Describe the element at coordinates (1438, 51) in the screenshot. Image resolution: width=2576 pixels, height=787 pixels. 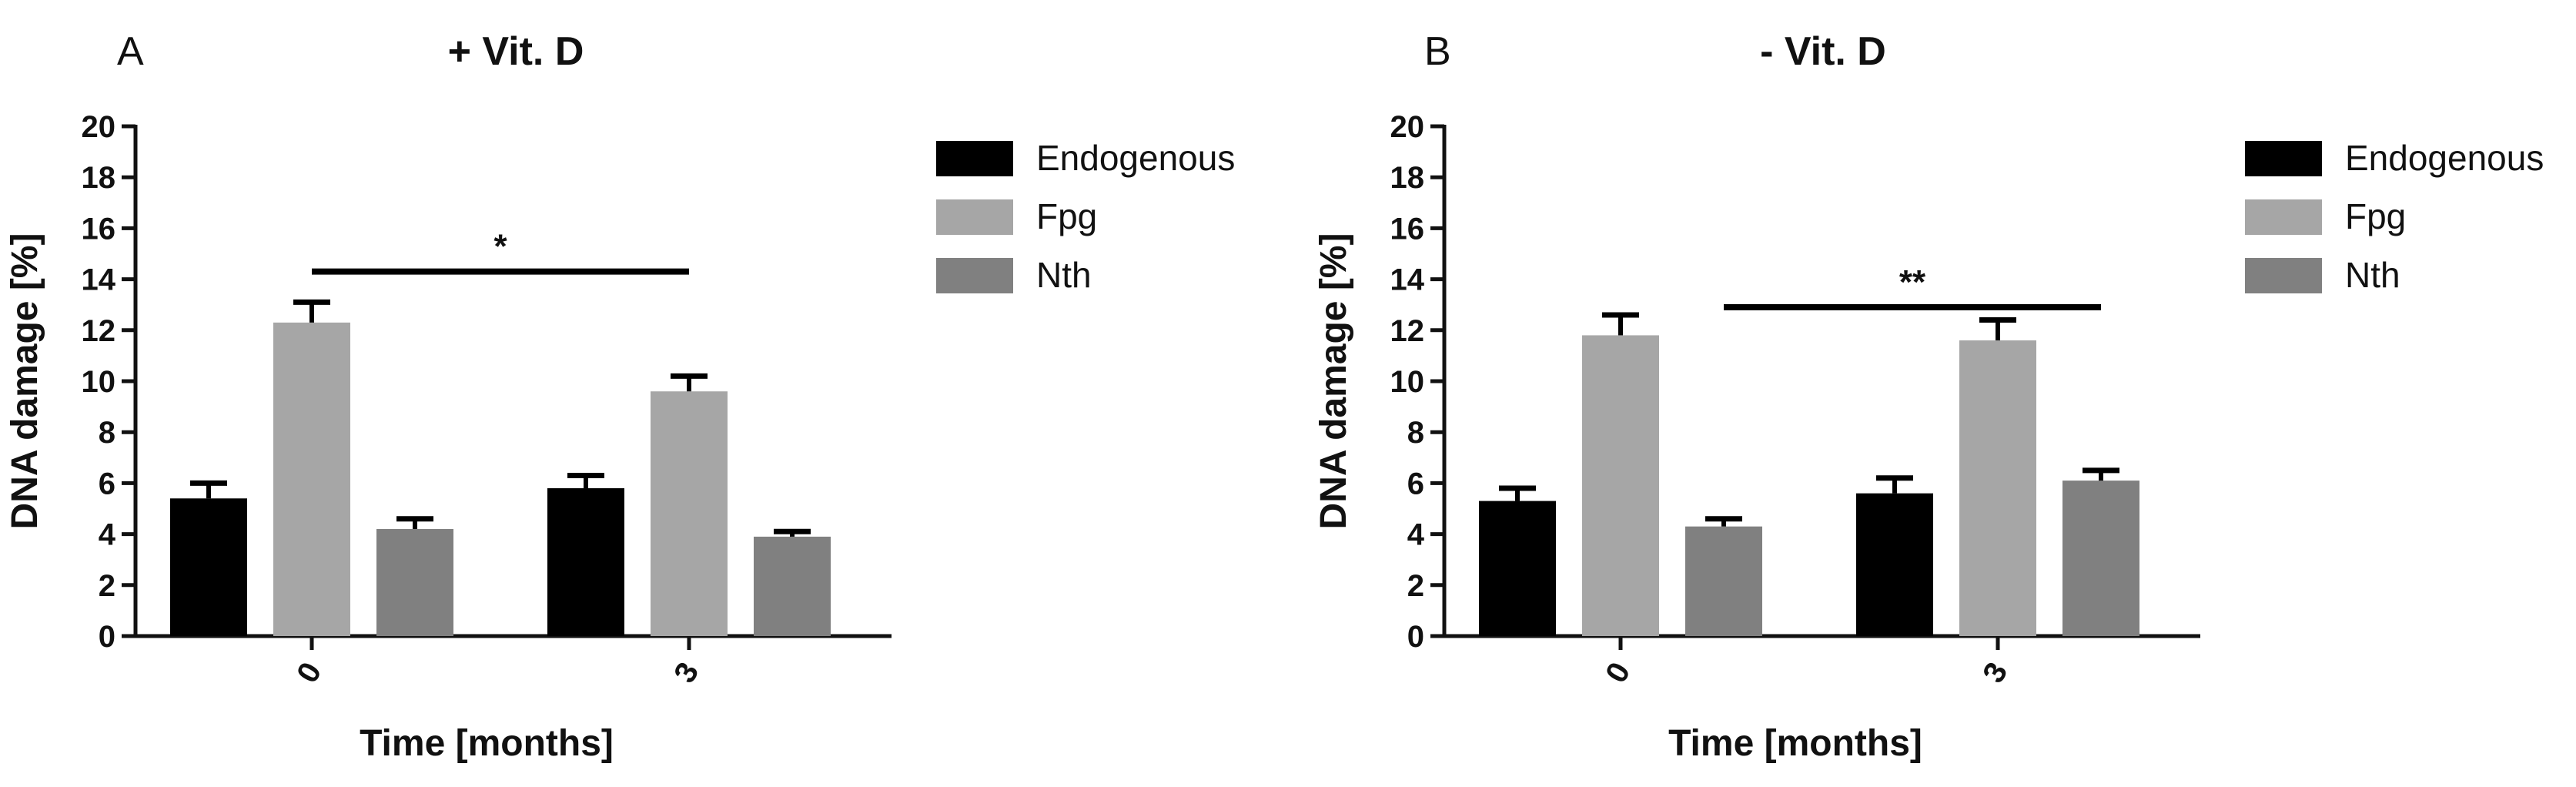
I see `panel-letter: B` at that location.